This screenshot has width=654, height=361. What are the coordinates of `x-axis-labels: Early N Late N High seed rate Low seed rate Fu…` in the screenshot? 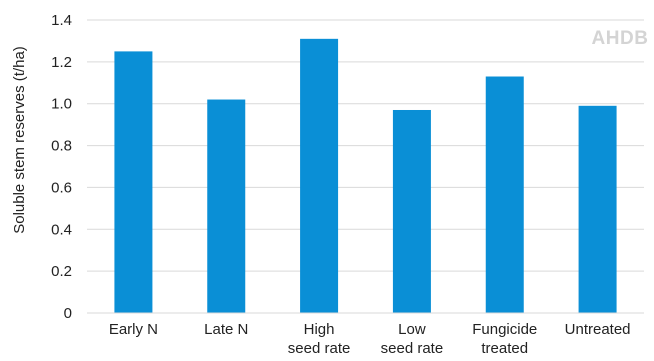 It's located at (370, 339).